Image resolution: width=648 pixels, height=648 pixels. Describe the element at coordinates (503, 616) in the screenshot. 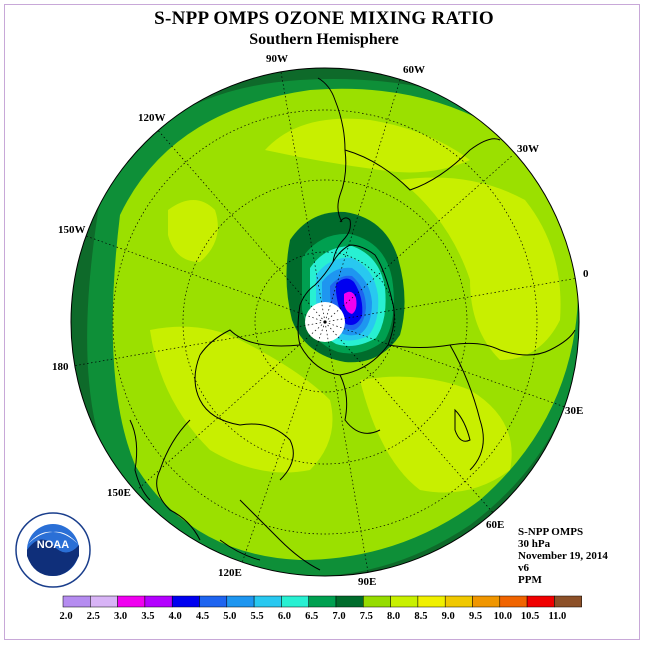

I see `colorbar-tick-label: 10.0` at that location.